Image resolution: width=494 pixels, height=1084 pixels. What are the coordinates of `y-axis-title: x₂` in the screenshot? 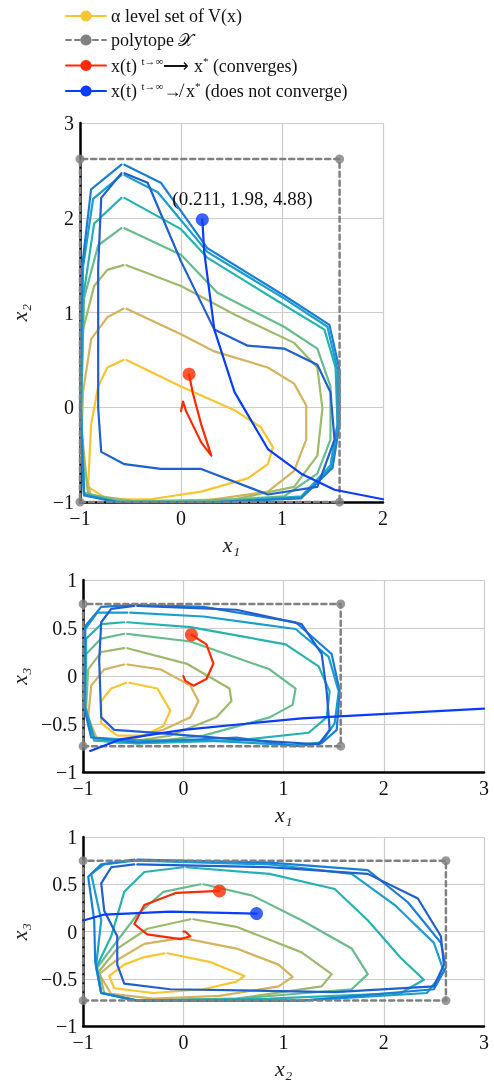 It's located at (19, 313).